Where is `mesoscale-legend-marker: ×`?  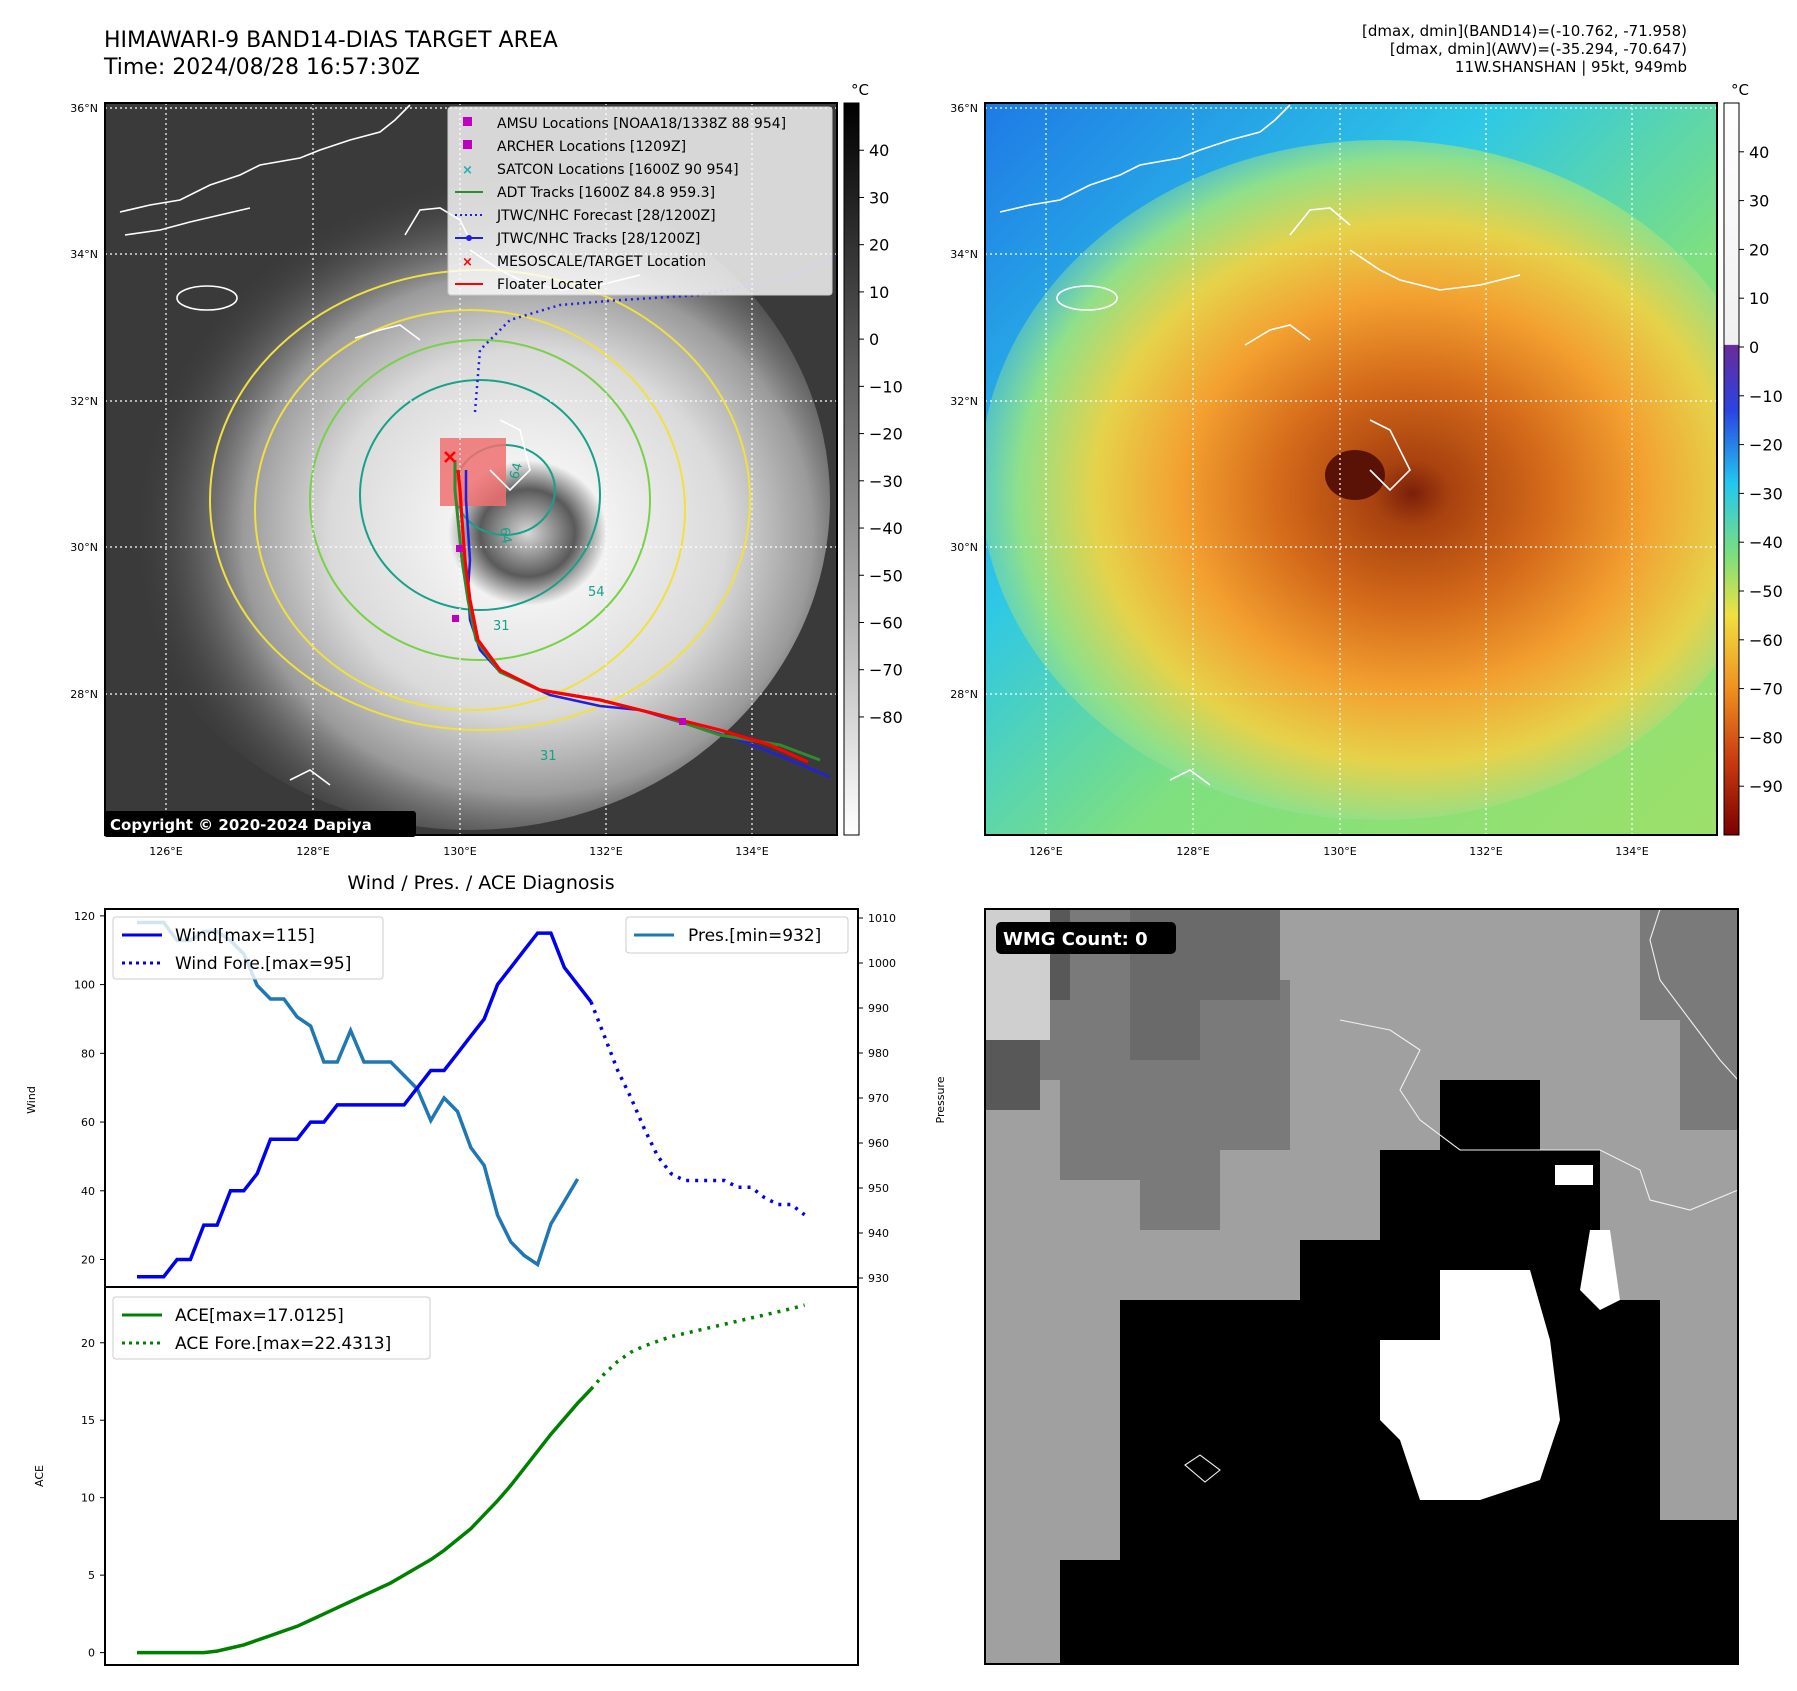
mesoscale-legend-marker: × is located at coordinates (467, 262).